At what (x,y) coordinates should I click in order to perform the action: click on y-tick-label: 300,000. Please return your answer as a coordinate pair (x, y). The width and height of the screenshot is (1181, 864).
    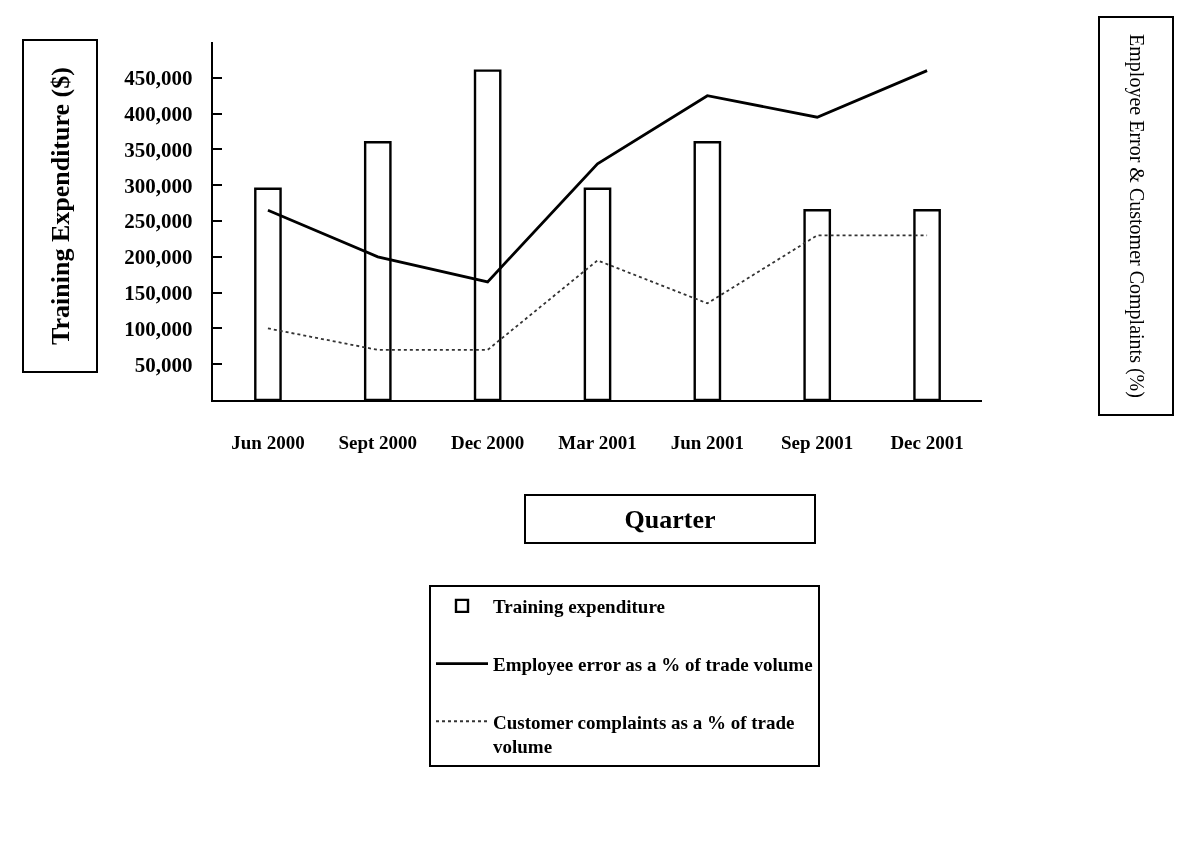
    Looking at the image, I should click on (158, 185).